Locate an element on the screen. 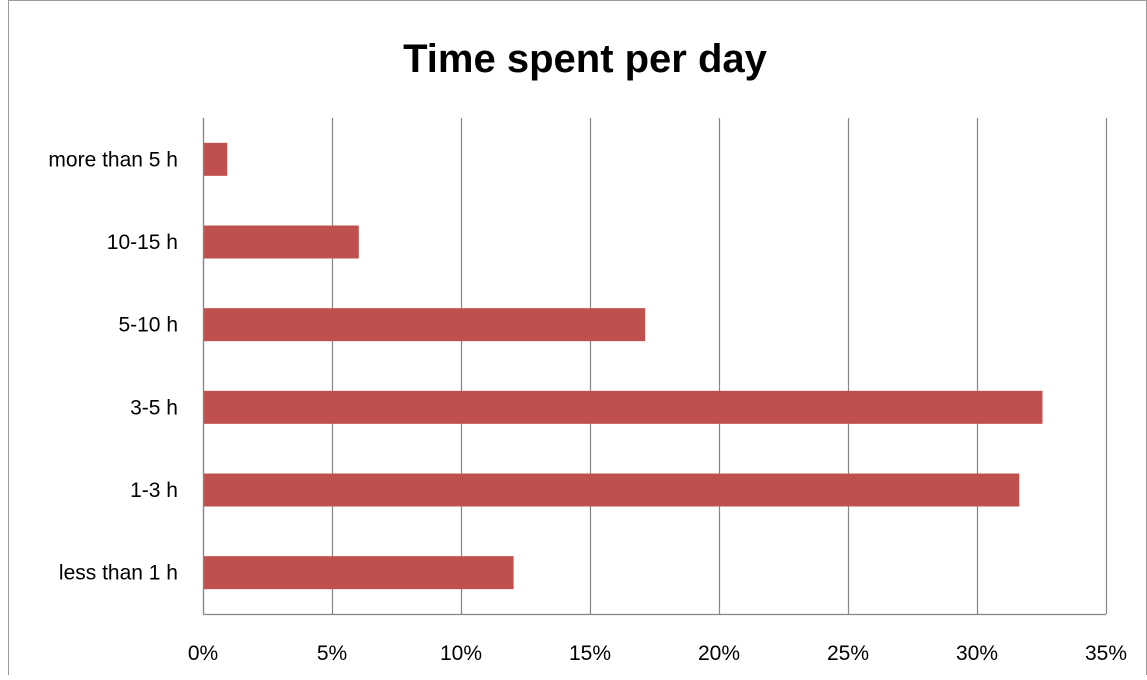 The image size is (1147, 680). x-tick-labels: 0% 5% 10% 15% 20% 25% 30% 35% is located at coordinates (657, 653).